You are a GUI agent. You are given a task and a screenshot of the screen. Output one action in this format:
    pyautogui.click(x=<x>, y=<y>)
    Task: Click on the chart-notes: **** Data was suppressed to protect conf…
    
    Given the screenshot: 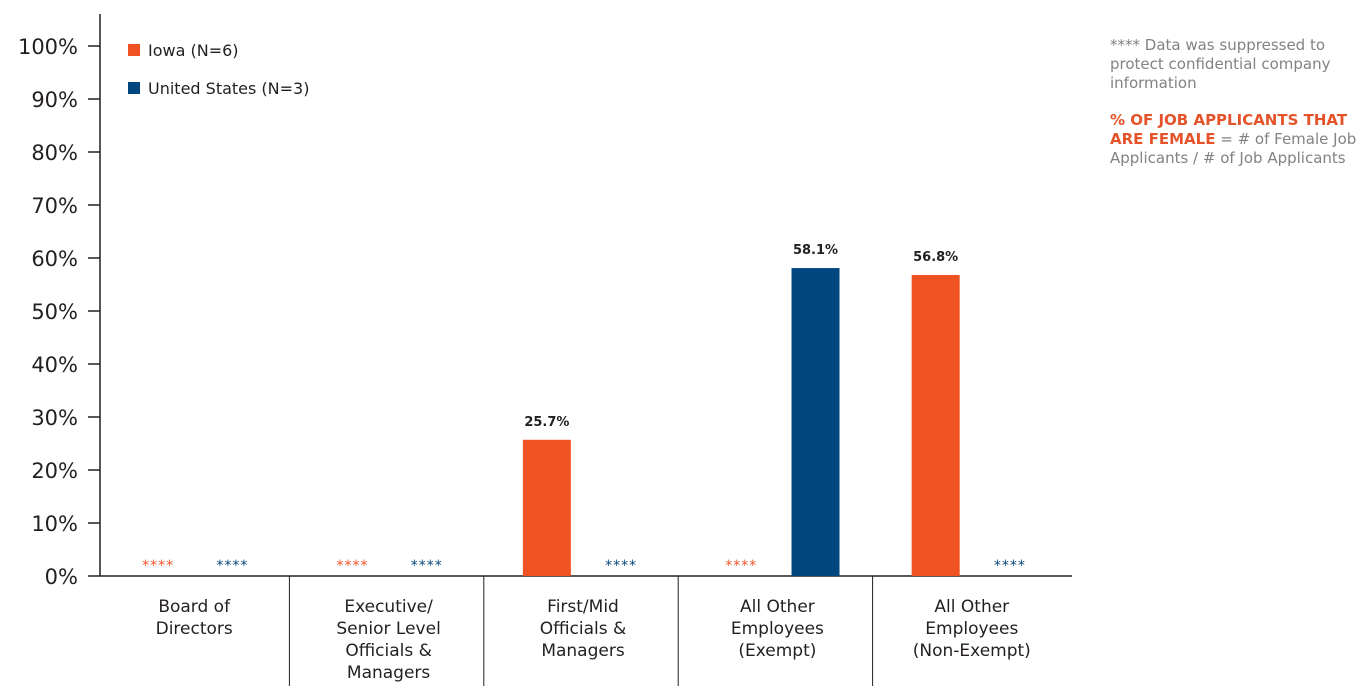 What is the action you would take?
    pyautogui.click(x=1235, y=102)
    